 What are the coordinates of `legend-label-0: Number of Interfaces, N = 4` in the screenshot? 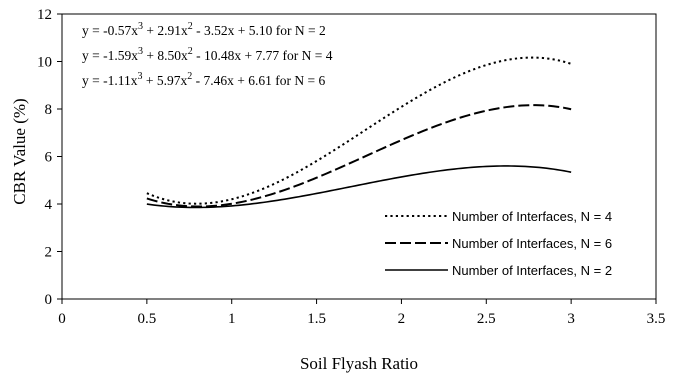 It's located at (532, 216).